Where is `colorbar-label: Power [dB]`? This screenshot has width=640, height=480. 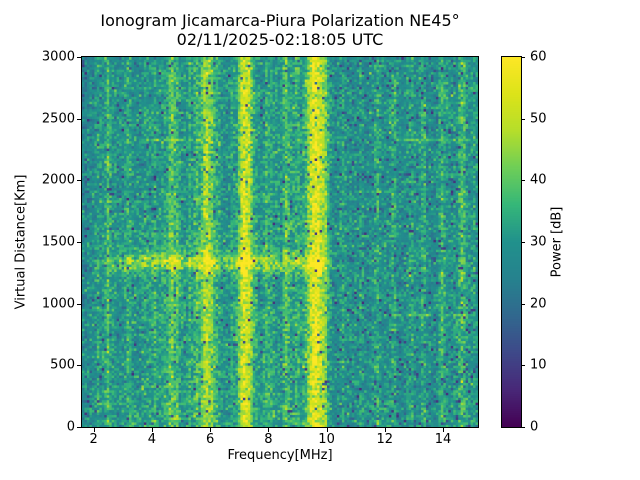
colorbar-label: Power [dB] is located at coordinates (557, 242).